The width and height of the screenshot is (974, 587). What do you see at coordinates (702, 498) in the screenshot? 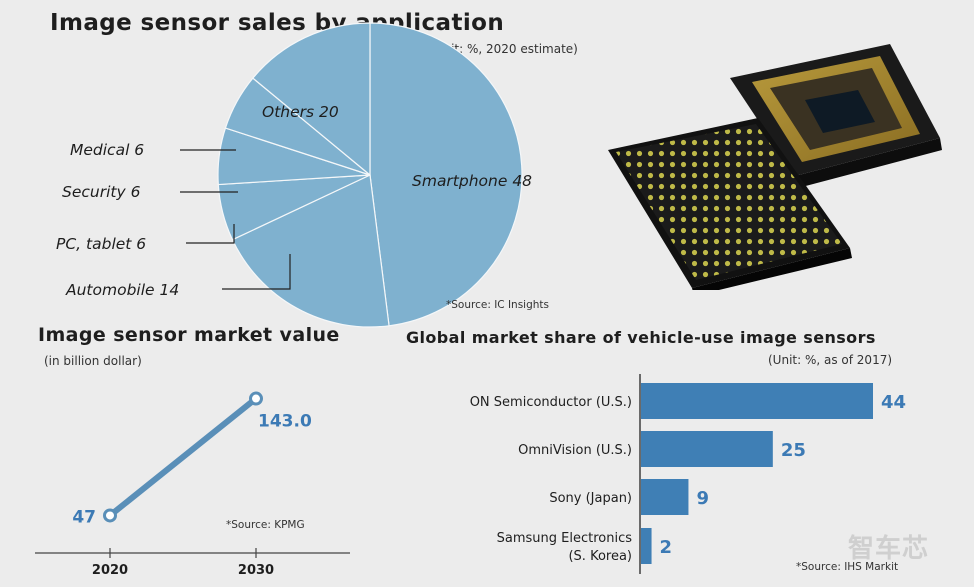
I see `bar-value-sony-japan-: 9` at bounding box center [702, 498].